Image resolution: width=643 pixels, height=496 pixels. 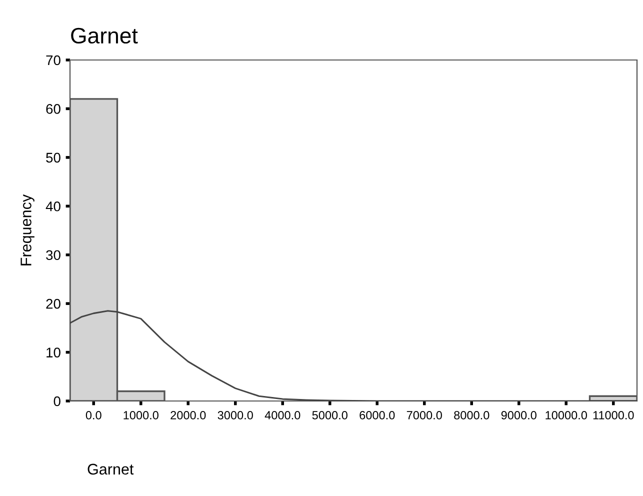 I want to click on x-tick-label: 6000.0, so click(x=377, y=415).